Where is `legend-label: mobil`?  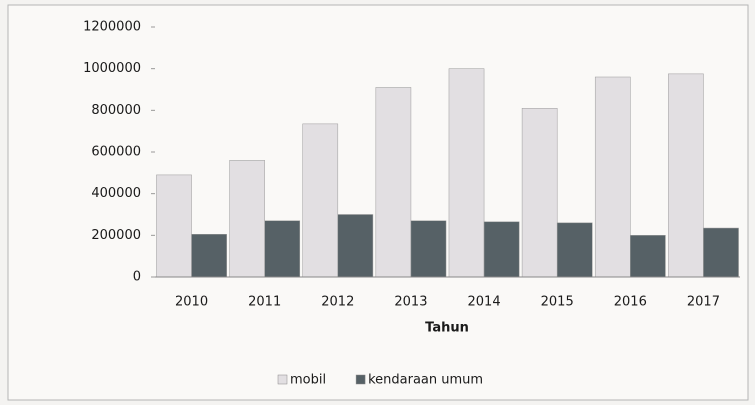
legend-label: mobil is located at coordinates (308, 380).